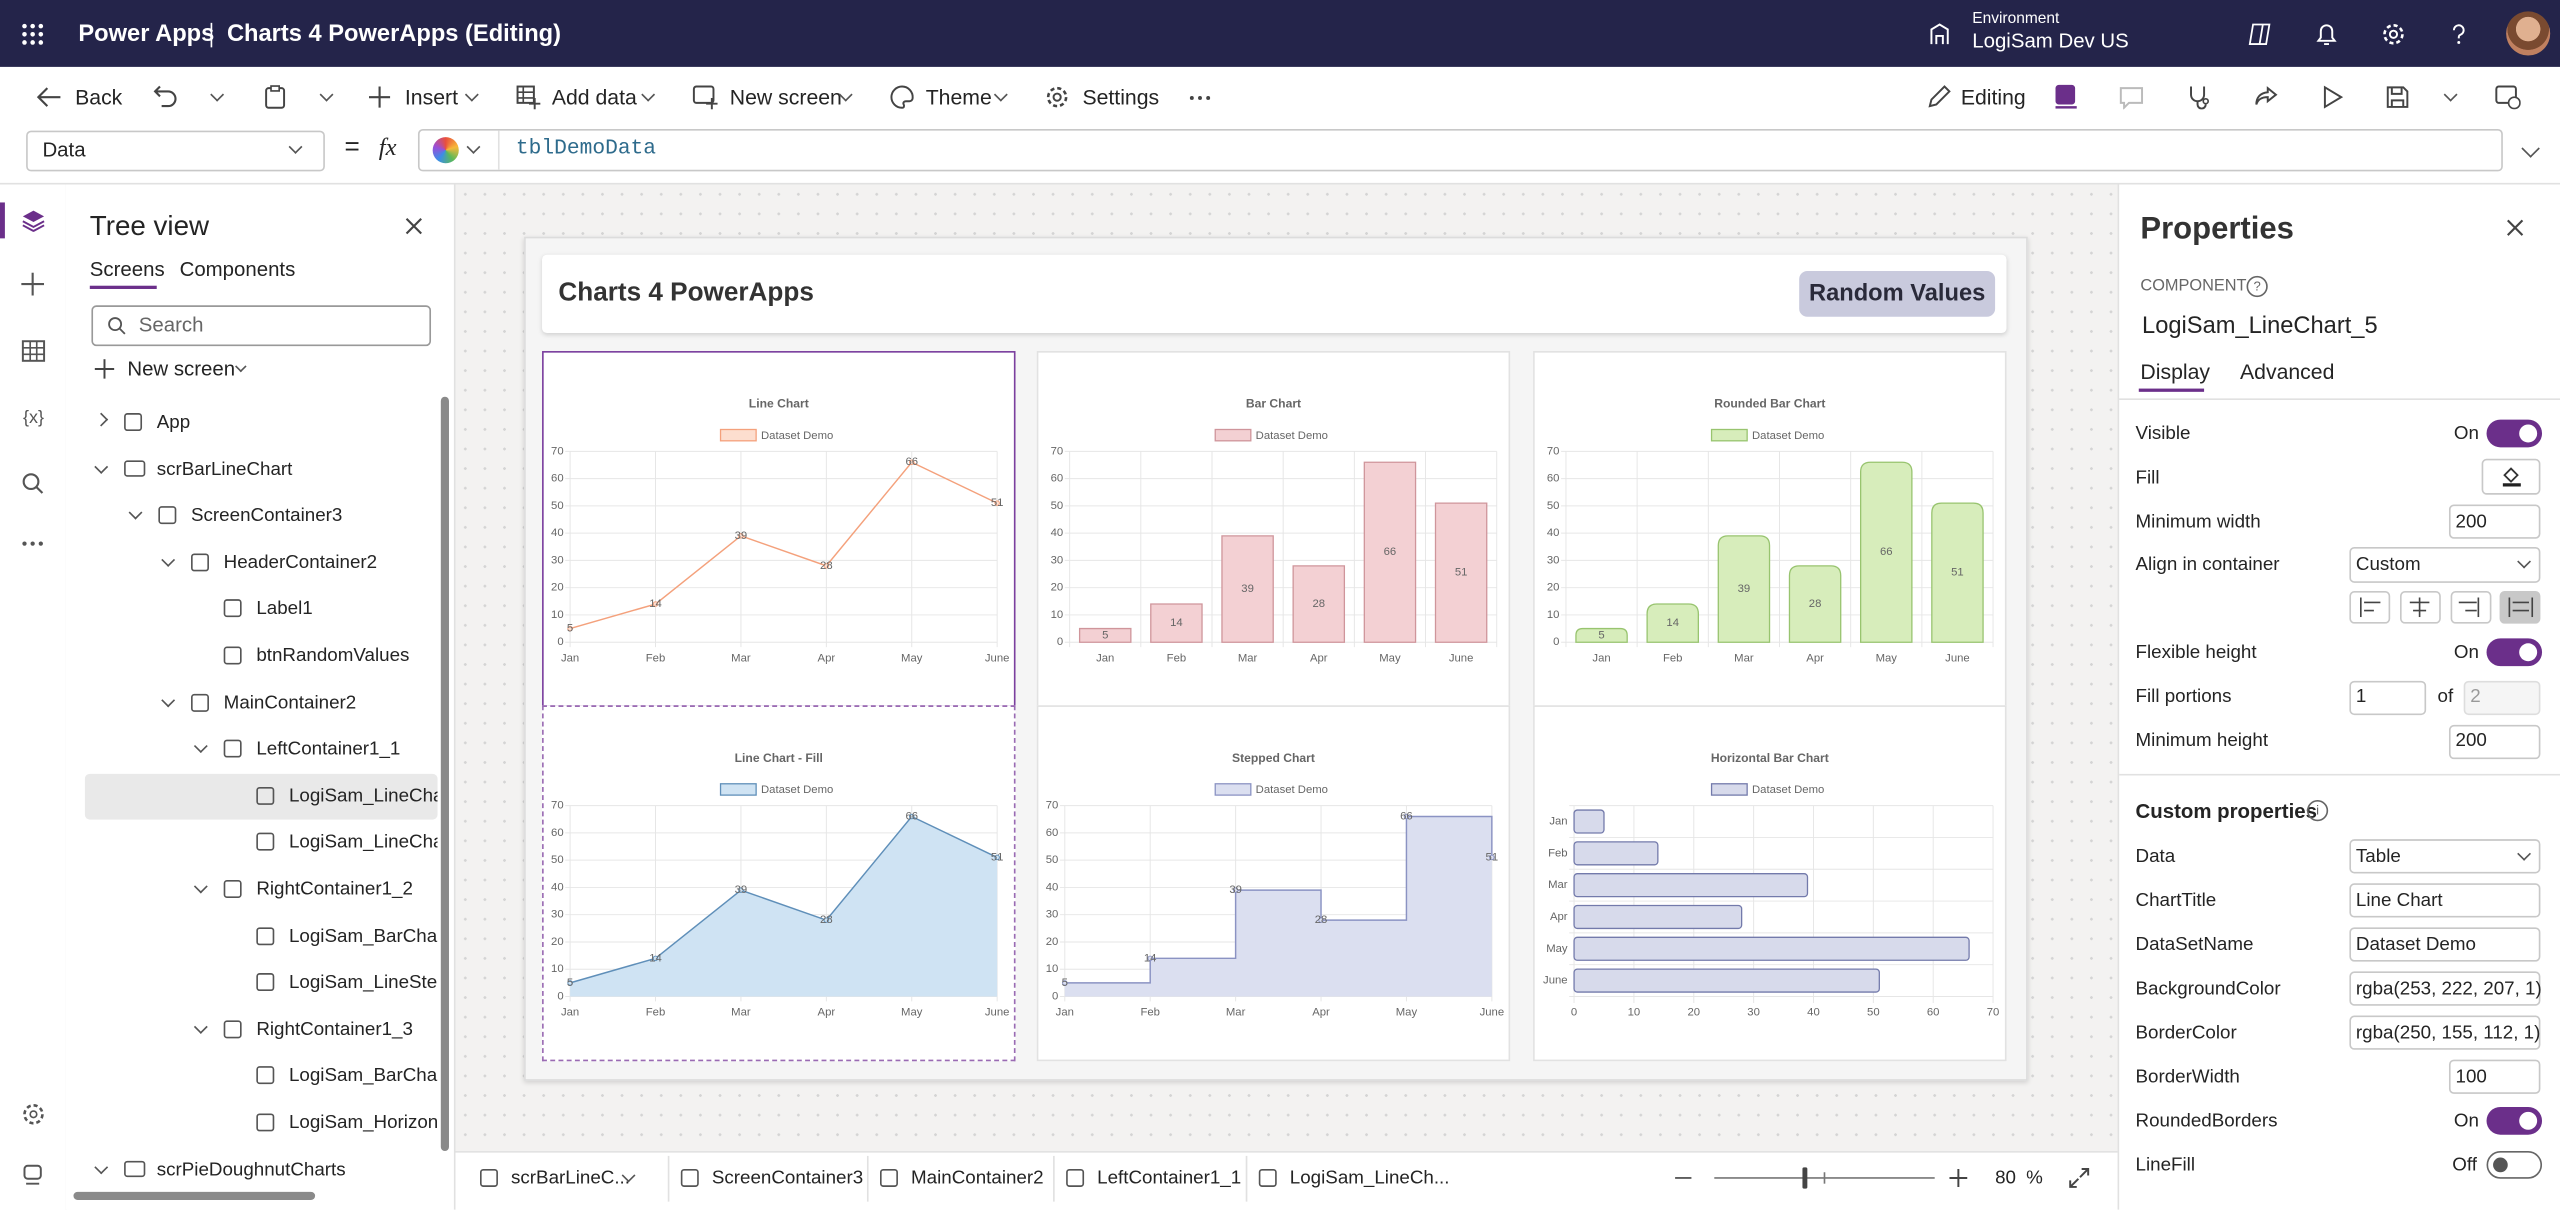 This screenshot has width=2560, height=1210. What do you see at coordinates (2494, 521) in the screenshot?
I see `min-width-input` at bounding box center [2494, 521].